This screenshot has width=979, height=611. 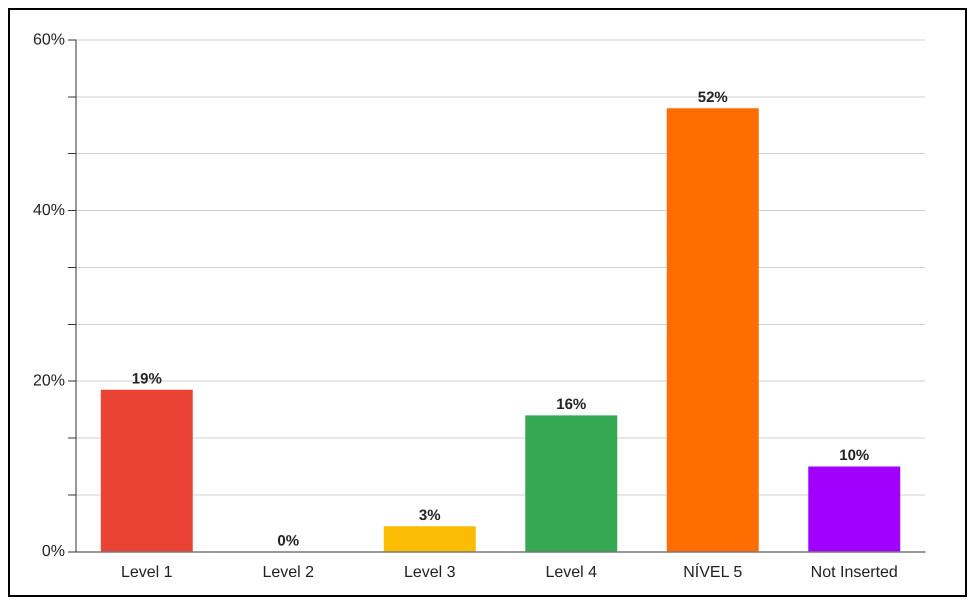 What do you see at coordinates (713, 97) in the screenshot?
I see `data-label: 52%` at bounding box center [713, 97].